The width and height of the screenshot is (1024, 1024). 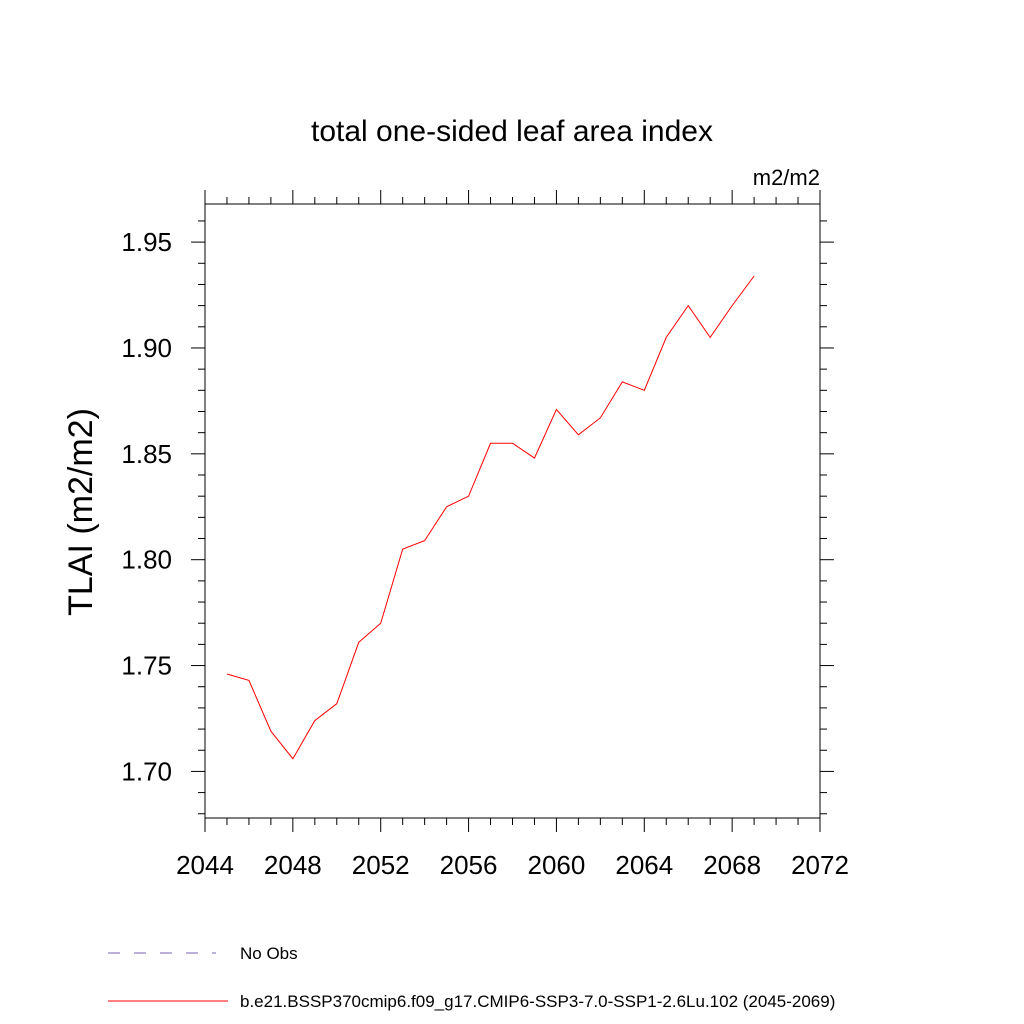 I want to click on x-tick-label: 2044, so click(x=205, y=865).